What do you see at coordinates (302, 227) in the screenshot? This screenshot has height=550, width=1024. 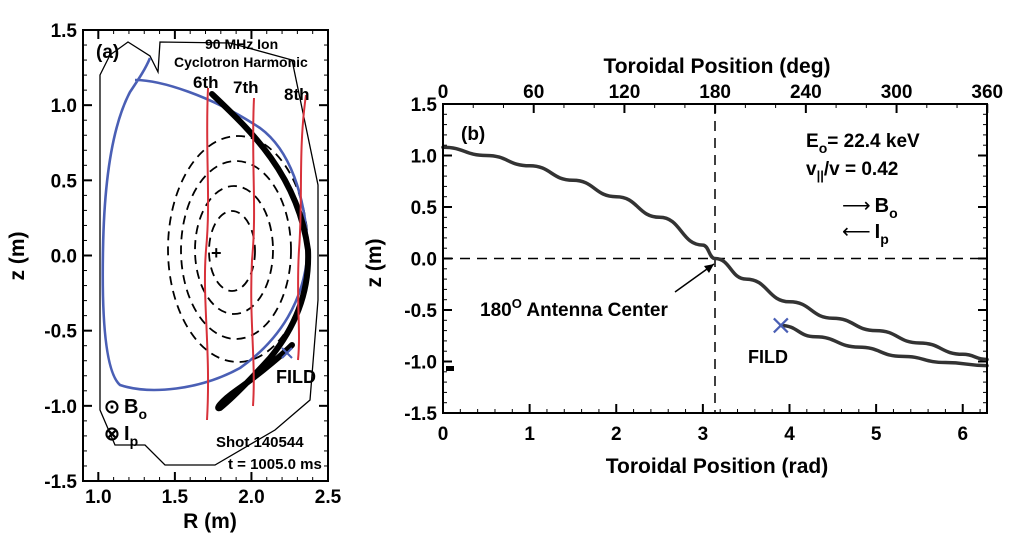 I see `resonance-8th` at bounding box center [302, 227].